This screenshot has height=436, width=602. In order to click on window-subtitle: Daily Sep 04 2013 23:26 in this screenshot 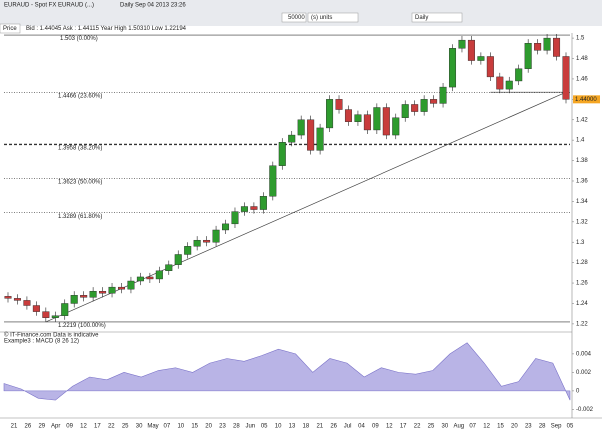, I will do `click(153, 6)`.